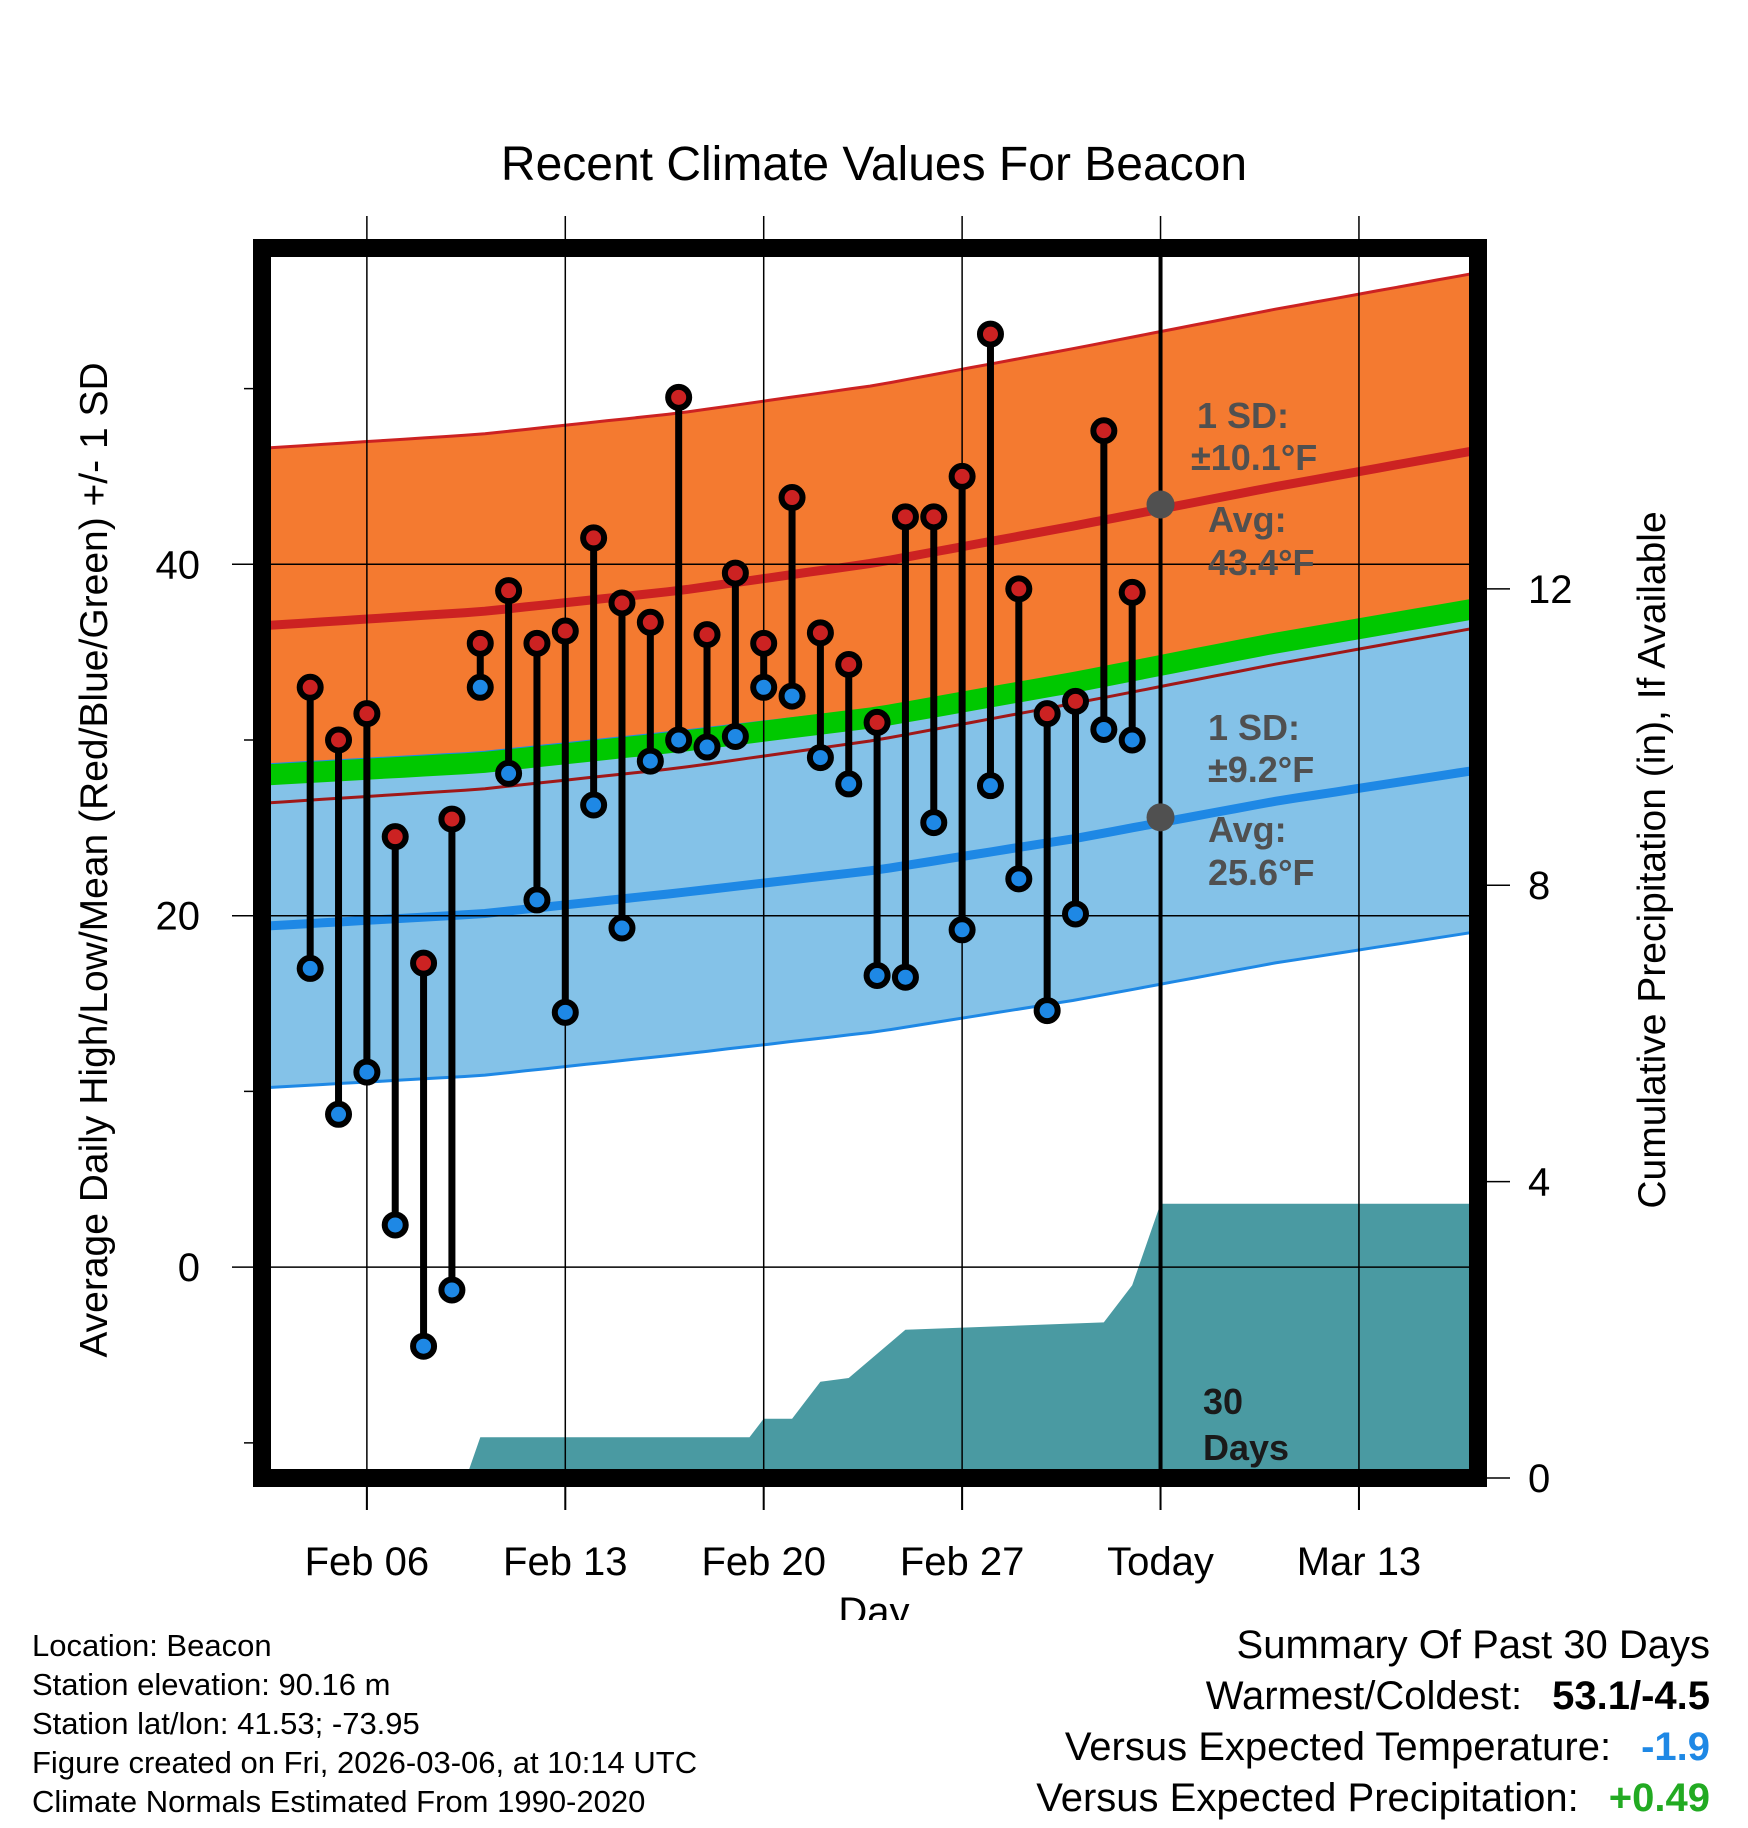 The height and width of the screenshot is (1828, 1748). I want to click on x-tick-label: Mar 13, so click(1359, 1562).